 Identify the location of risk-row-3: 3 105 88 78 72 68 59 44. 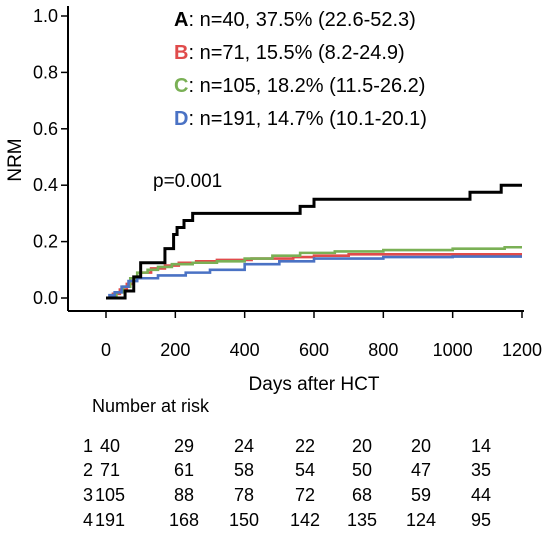
(275, 497).